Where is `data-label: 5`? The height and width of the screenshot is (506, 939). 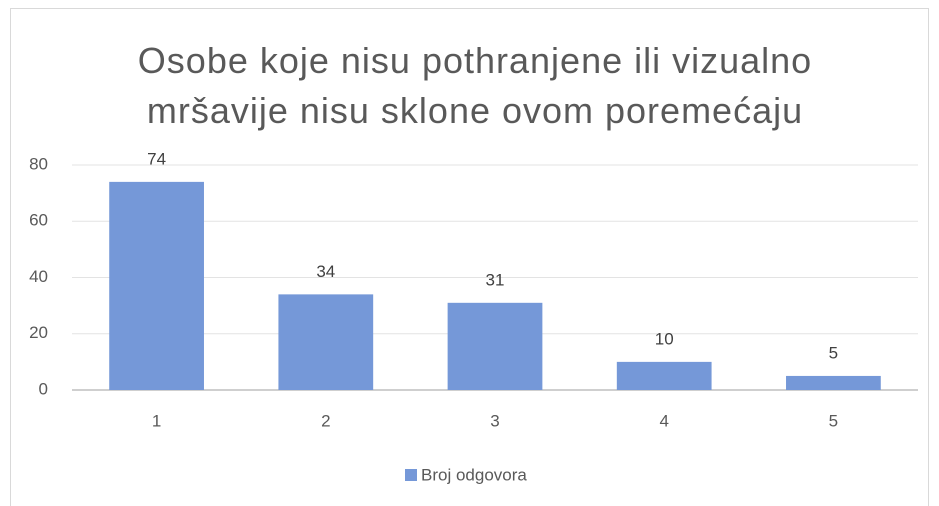
data-label: 5 is located at coordinates (833, 352).